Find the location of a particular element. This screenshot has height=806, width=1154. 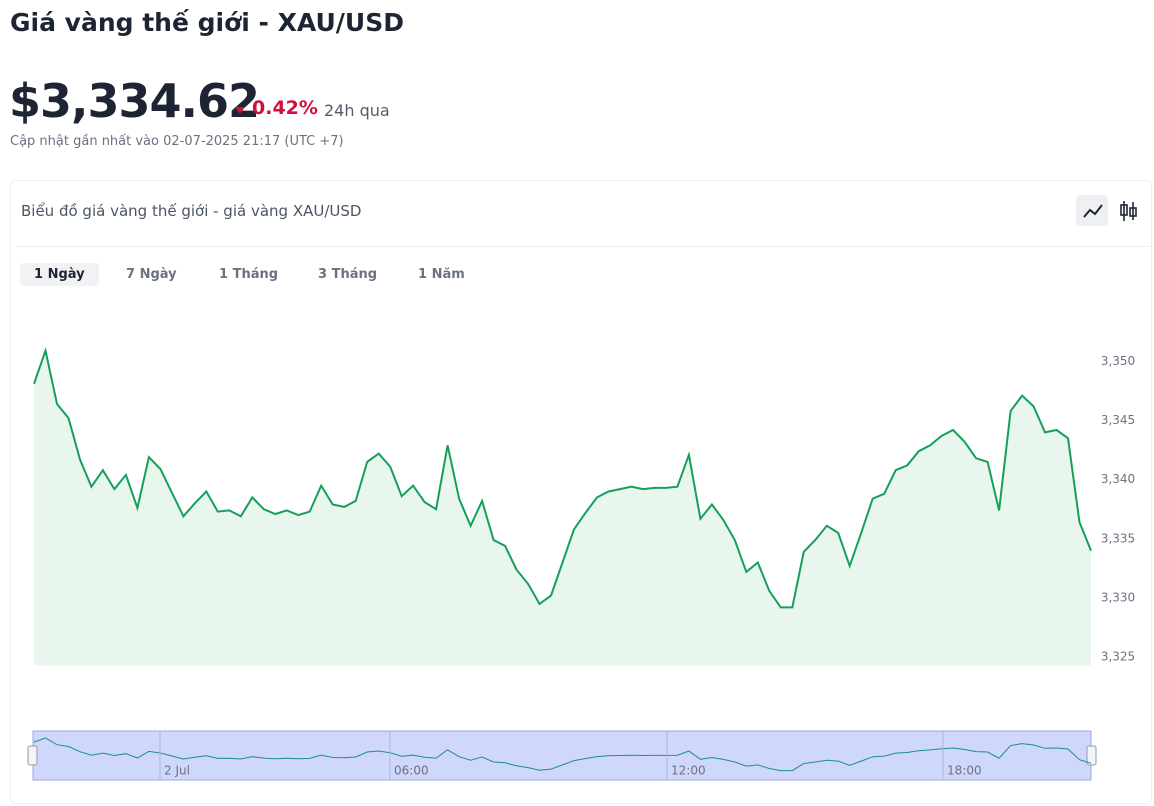

down-arrow is located at coordinates (240, 110).